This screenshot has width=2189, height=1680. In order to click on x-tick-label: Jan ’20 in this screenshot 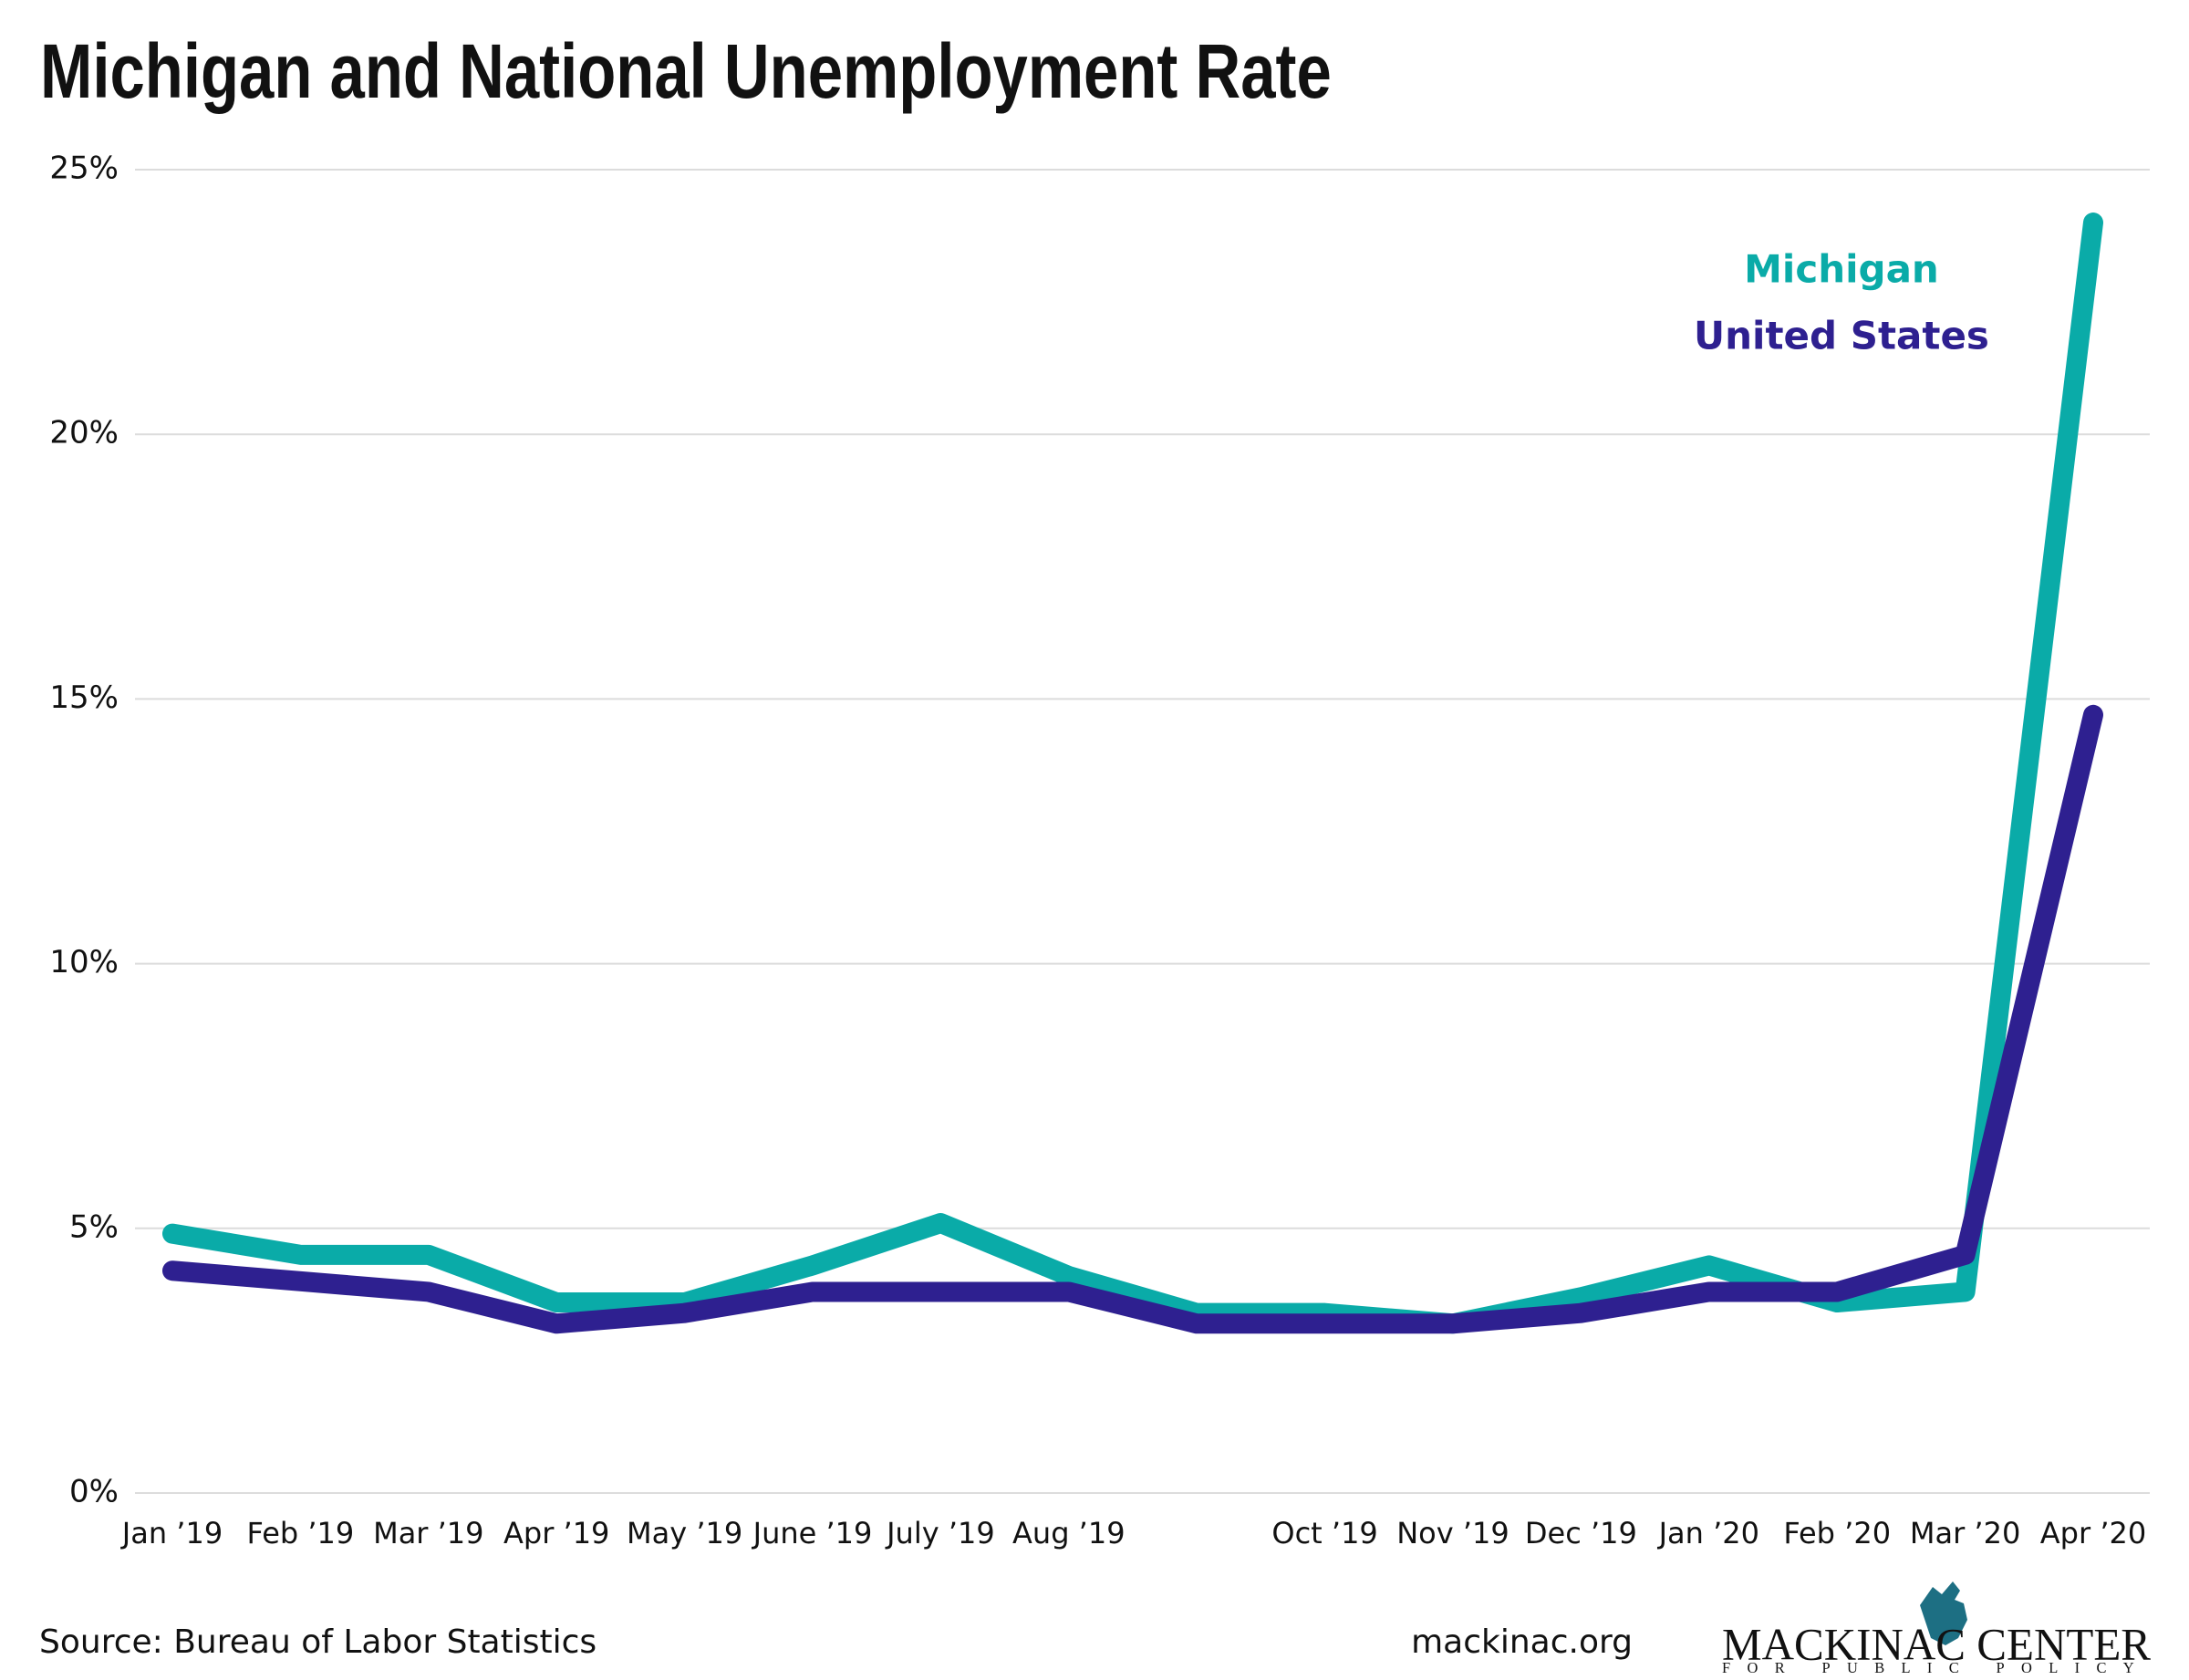, I will do `click(1708, 1533)`.